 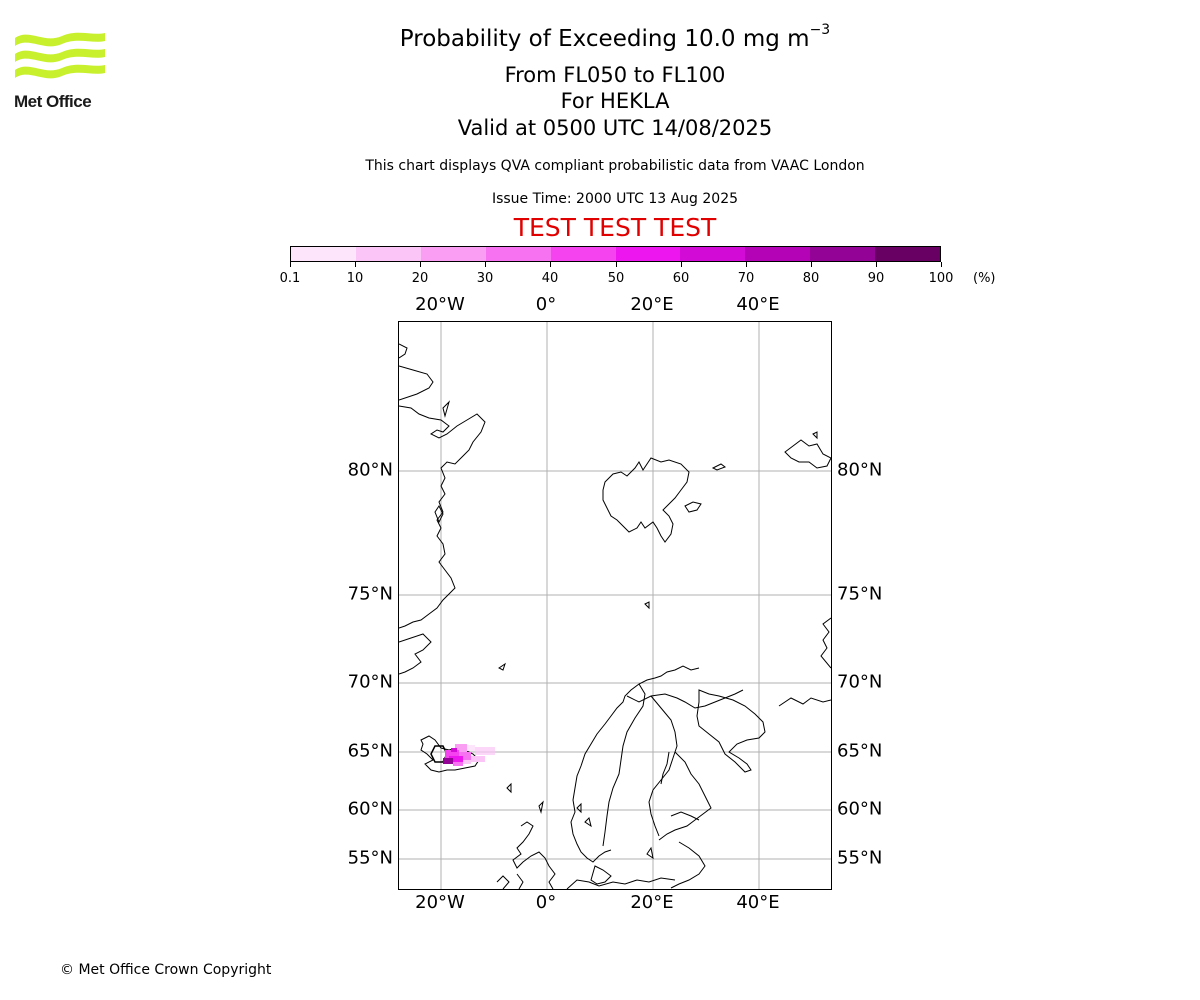 I want to click on finland-border, so click(x=685, y=699).